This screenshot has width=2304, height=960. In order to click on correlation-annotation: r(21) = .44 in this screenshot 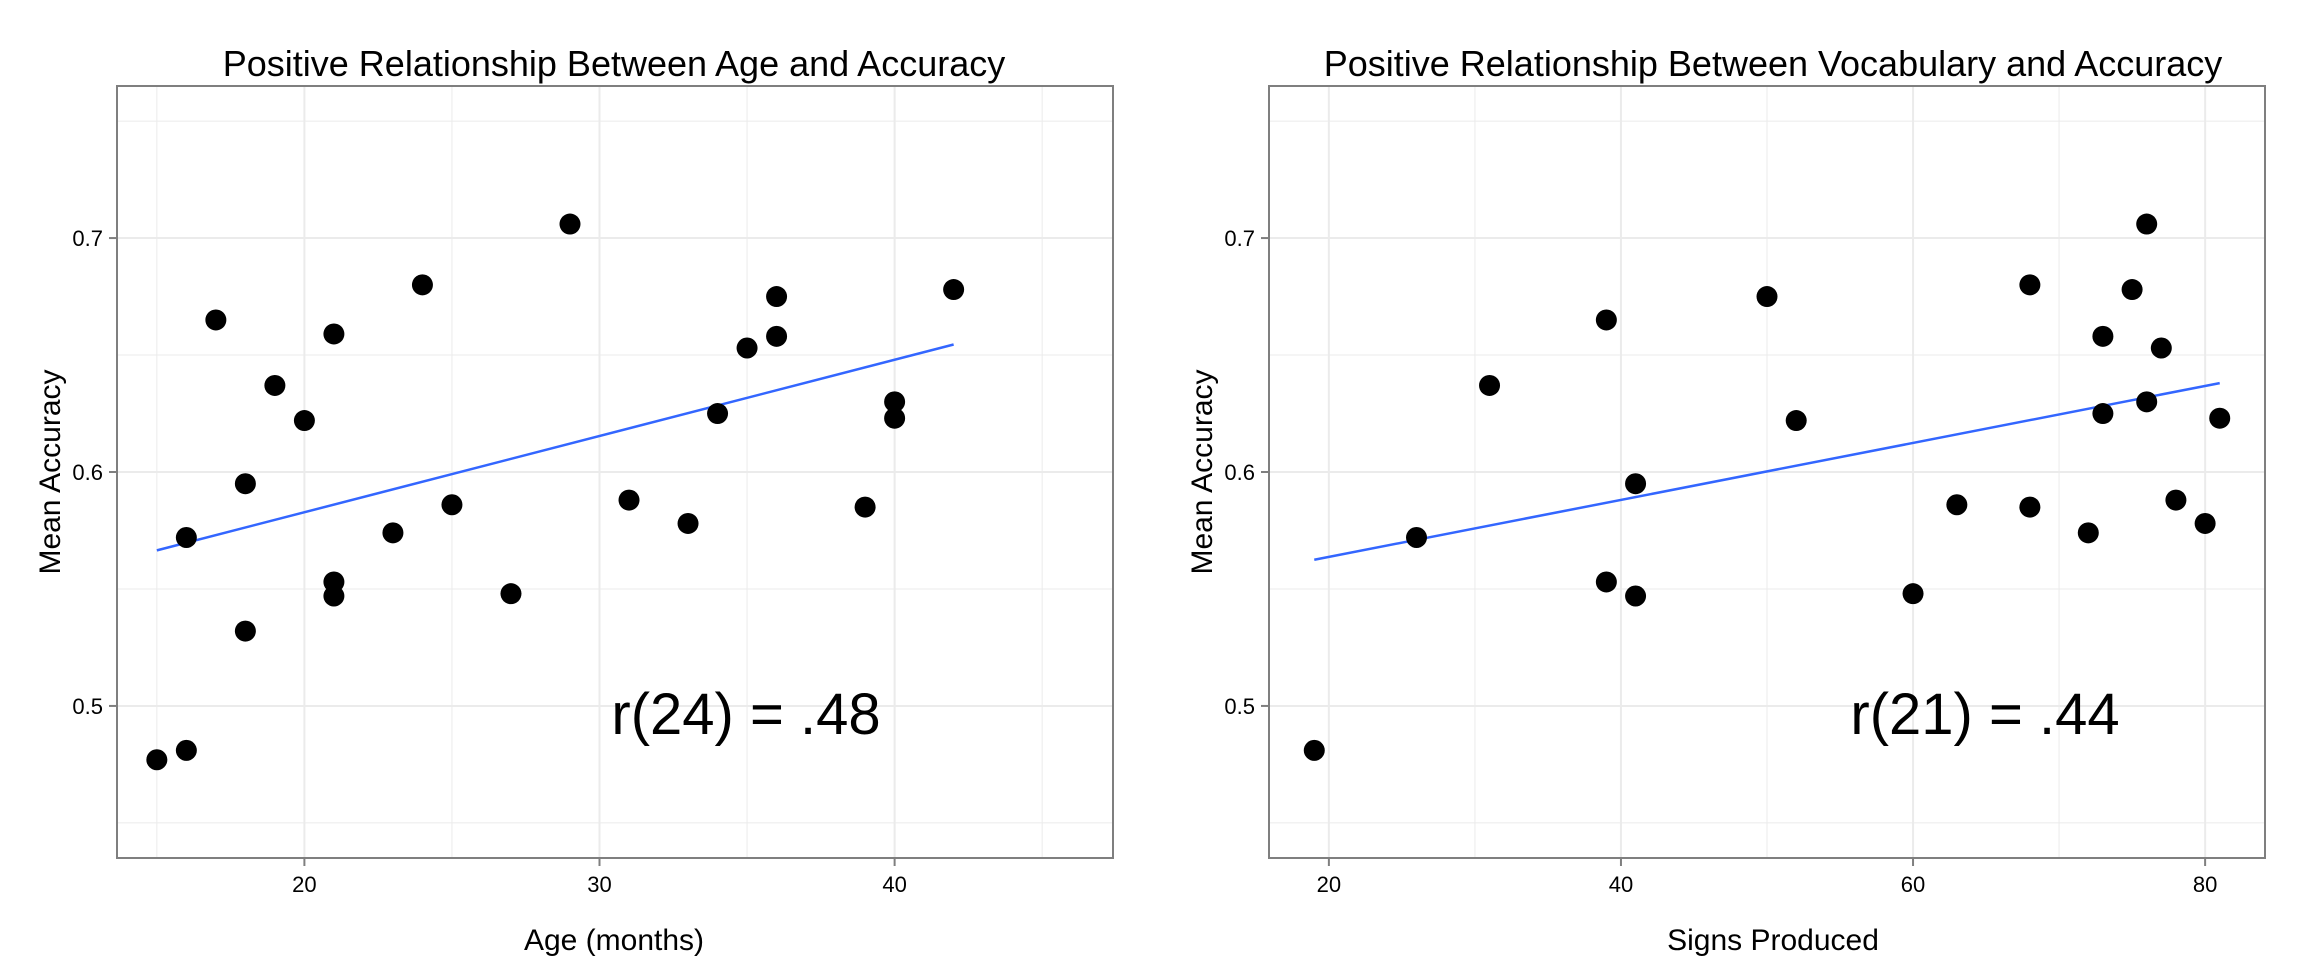, I will do `click(1984, 714)`.